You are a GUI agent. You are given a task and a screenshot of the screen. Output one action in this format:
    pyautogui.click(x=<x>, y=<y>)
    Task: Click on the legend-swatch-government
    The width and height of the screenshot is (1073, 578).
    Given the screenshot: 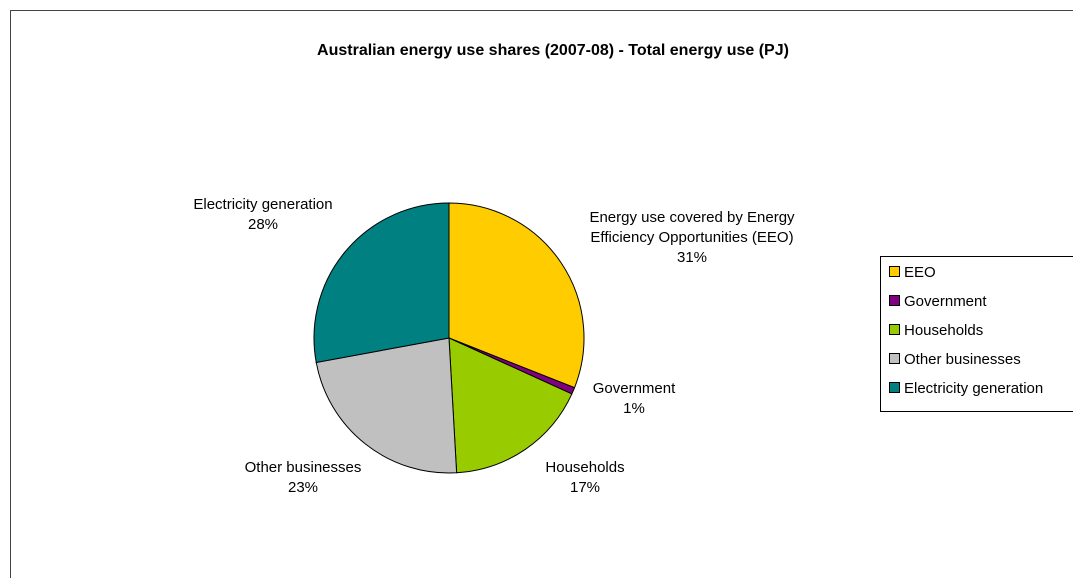 What is the action you would take?
    pyautogui.click(x=894, y=300)
    